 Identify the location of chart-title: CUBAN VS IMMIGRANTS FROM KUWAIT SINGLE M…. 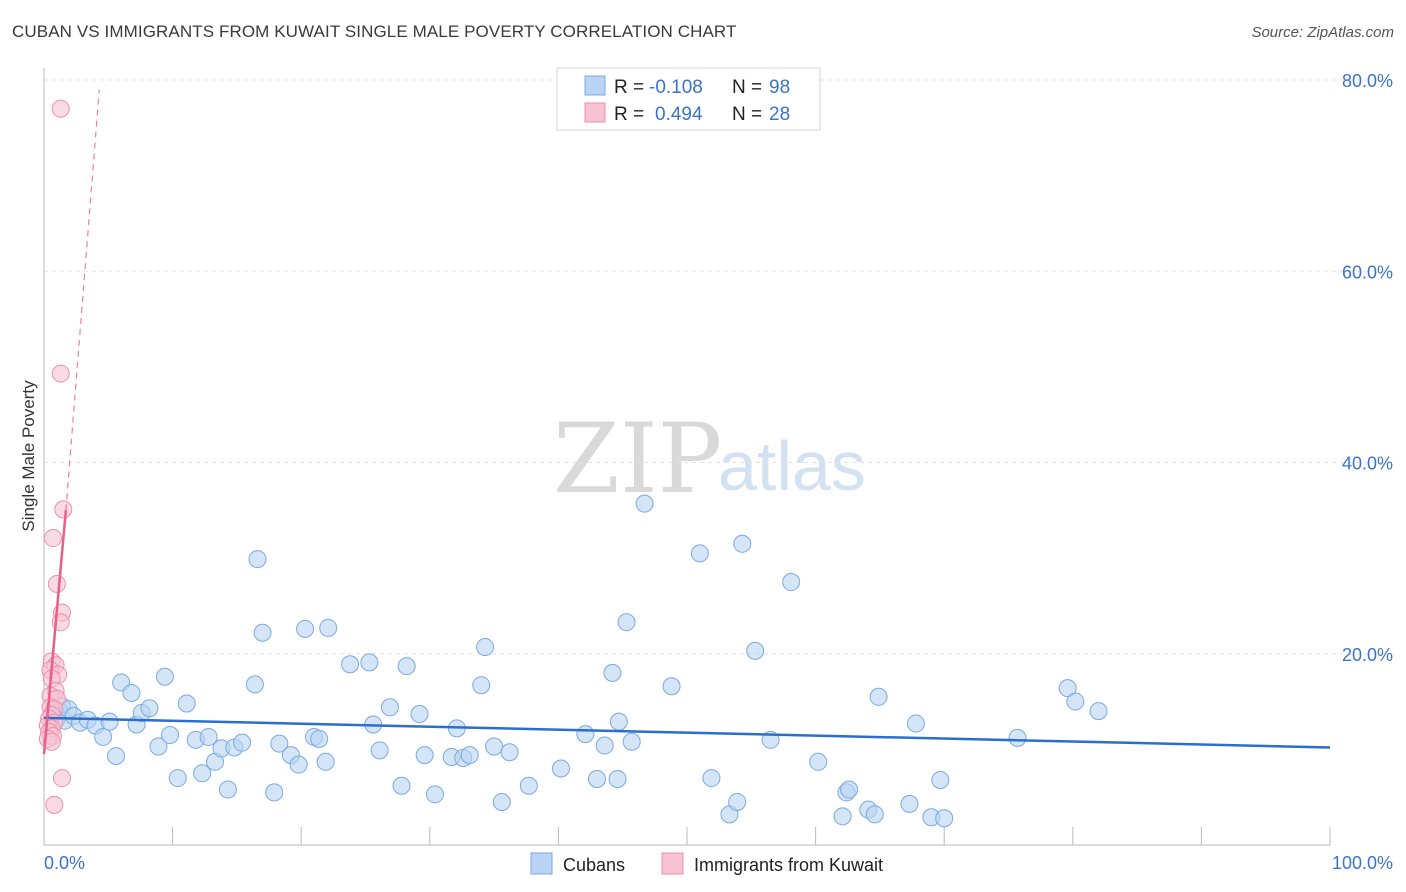
(374, 31).